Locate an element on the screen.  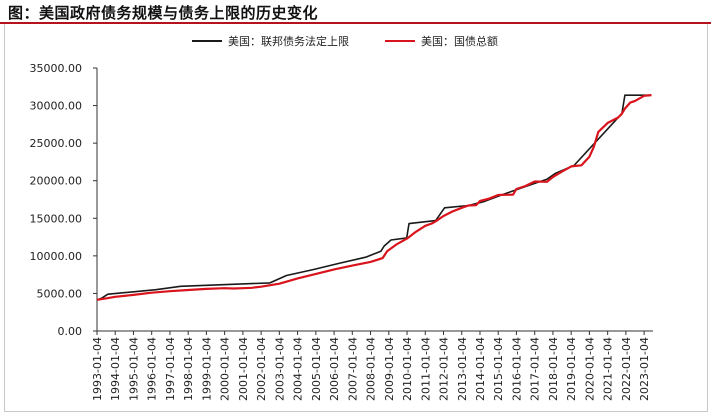
x-tick-label: 2006-01-04 is located at coordinates (334, 369).